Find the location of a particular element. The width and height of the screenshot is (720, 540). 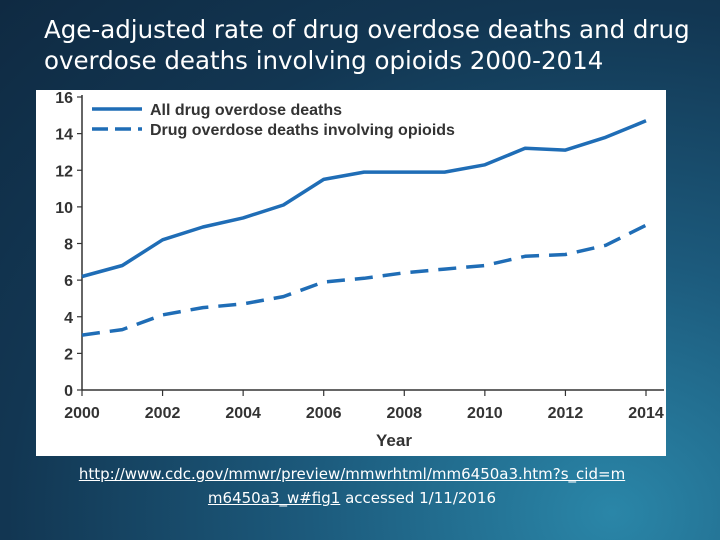

y-tick-label-10: 10 is located at coordinates (64, 208).